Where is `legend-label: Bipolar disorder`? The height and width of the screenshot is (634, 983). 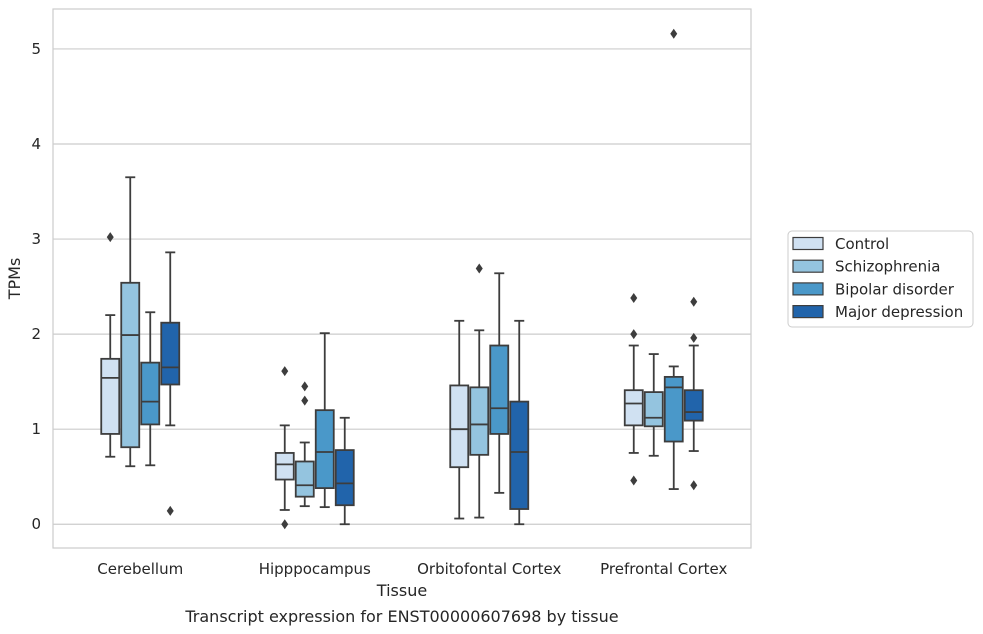 legend-label: Bipolar disorder is located at coordinates (895, 289).